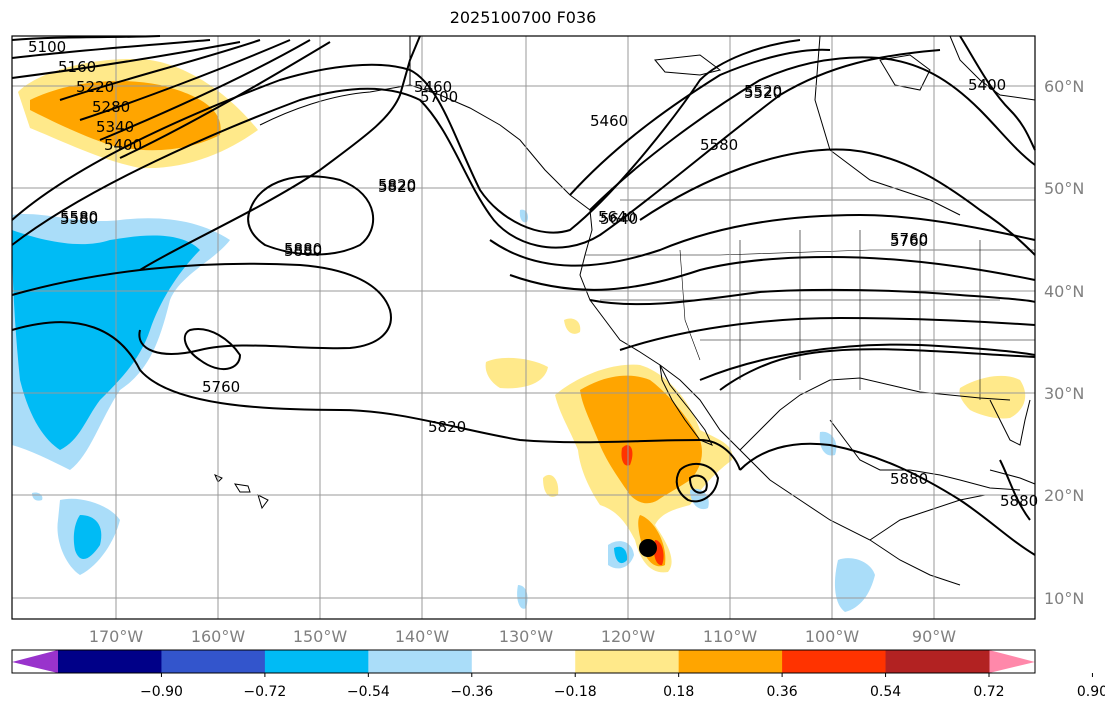  Describe the element at coordinates (1012, 661) in the screenshot. I see `colorbar-extend-right` at that location.